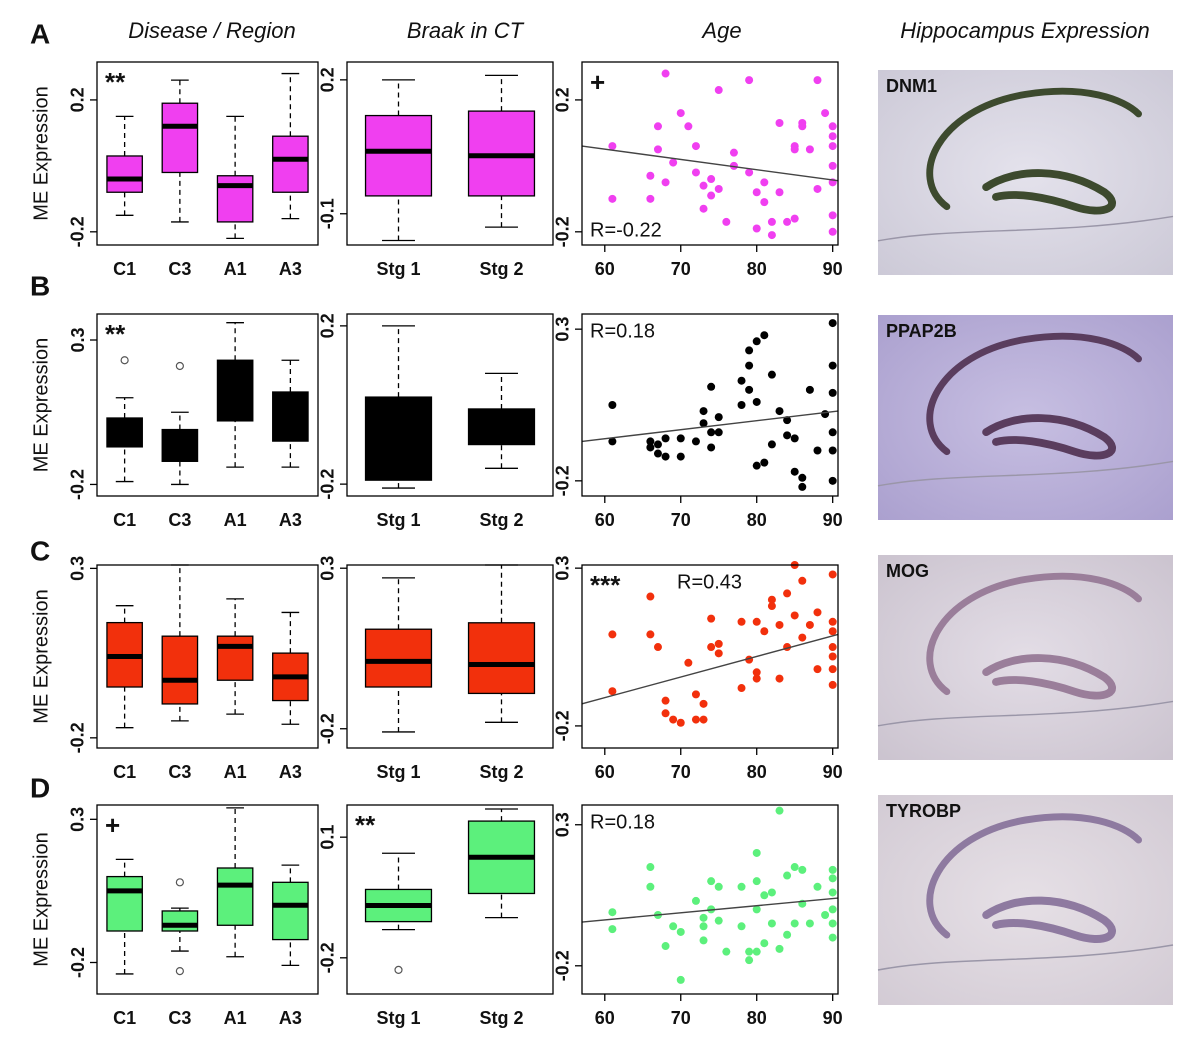 Image resolution: width=1200 pixels, height=1049 pixels. What do you see at coordinates (622, 822) in the screenshot?
I see `correlation-label: R=0.18` at bounding box center [622, 822].